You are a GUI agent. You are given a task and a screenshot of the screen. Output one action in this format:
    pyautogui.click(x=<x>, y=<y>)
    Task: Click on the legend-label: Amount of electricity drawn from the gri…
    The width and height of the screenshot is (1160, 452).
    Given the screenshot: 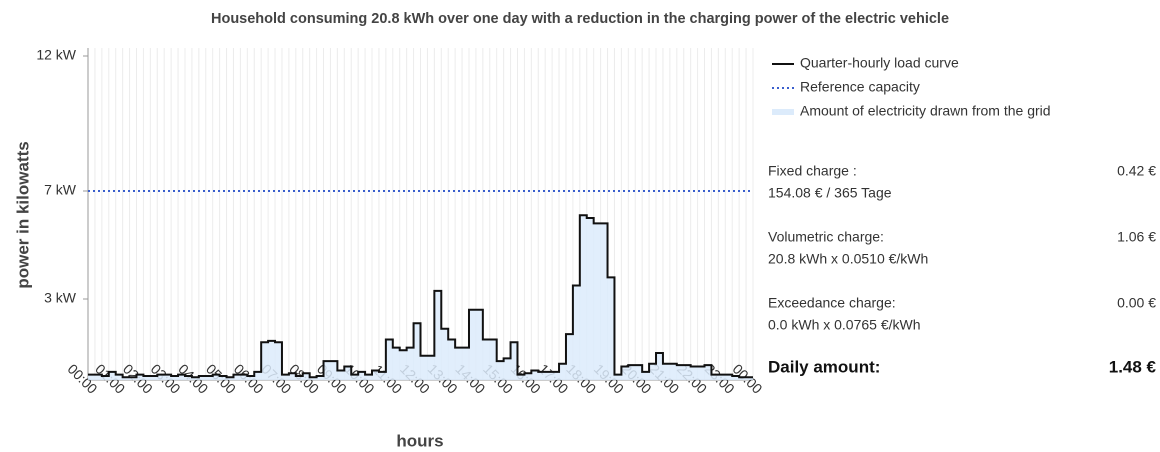 What is the action you would take?
    pyautogui.click(x=925, y=111)
    